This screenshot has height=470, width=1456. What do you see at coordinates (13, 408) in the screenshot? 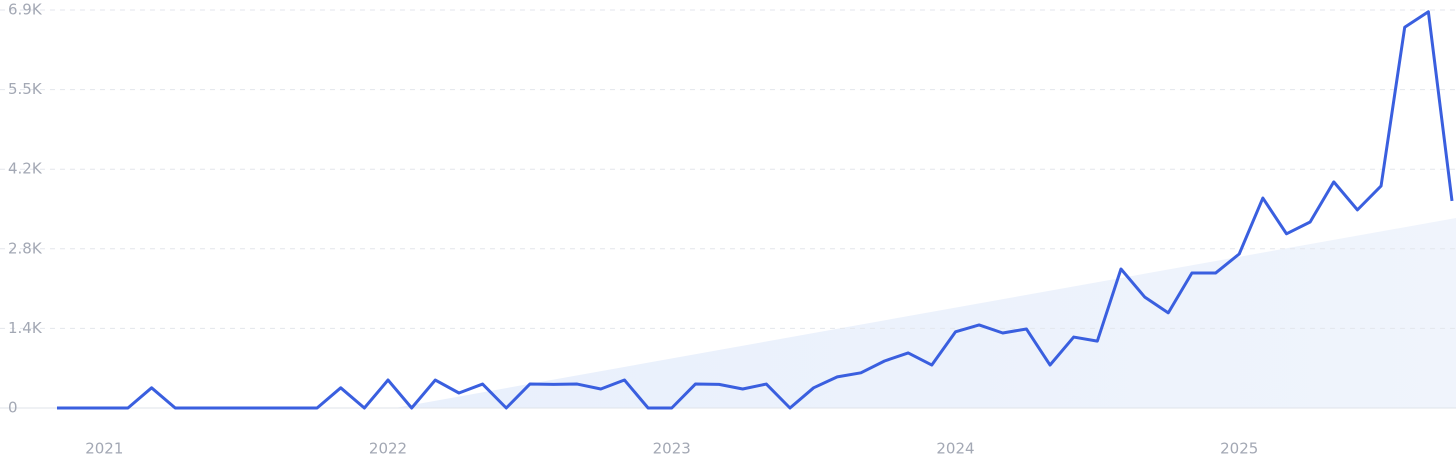
I see `y-tick-label: 0` at bounding box center [13, 408].